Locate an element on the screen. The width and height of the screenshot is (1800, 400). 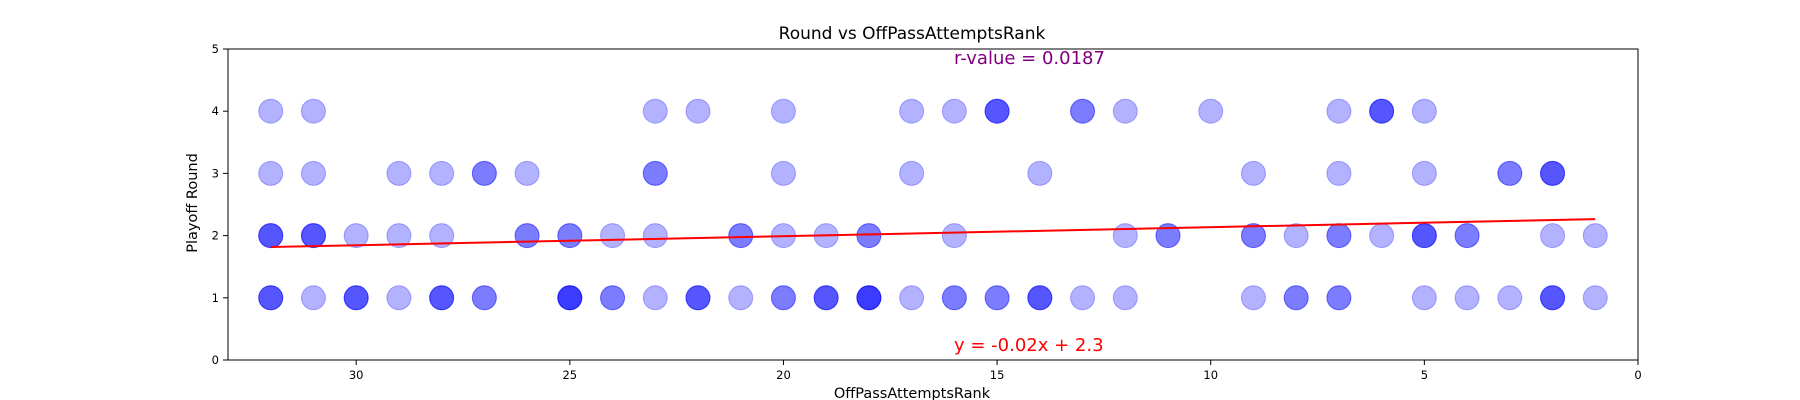
regression-line is located at coordinates (933, 233).